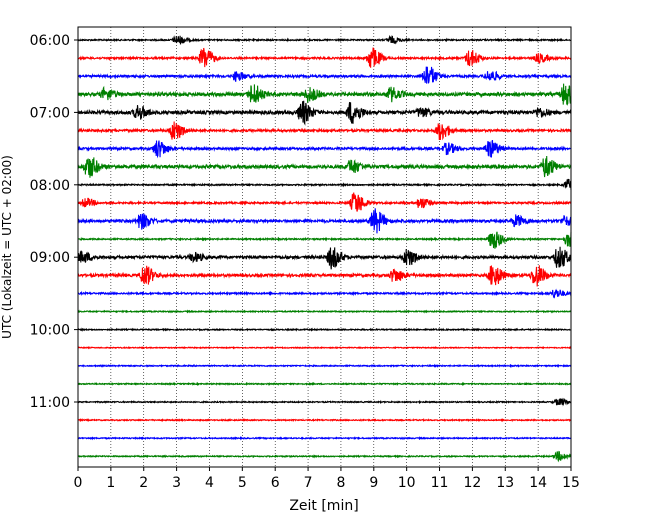  Describe the element at coordinates (242, 483) in the screenshot. I see `x-tick-label: 5` at that location.